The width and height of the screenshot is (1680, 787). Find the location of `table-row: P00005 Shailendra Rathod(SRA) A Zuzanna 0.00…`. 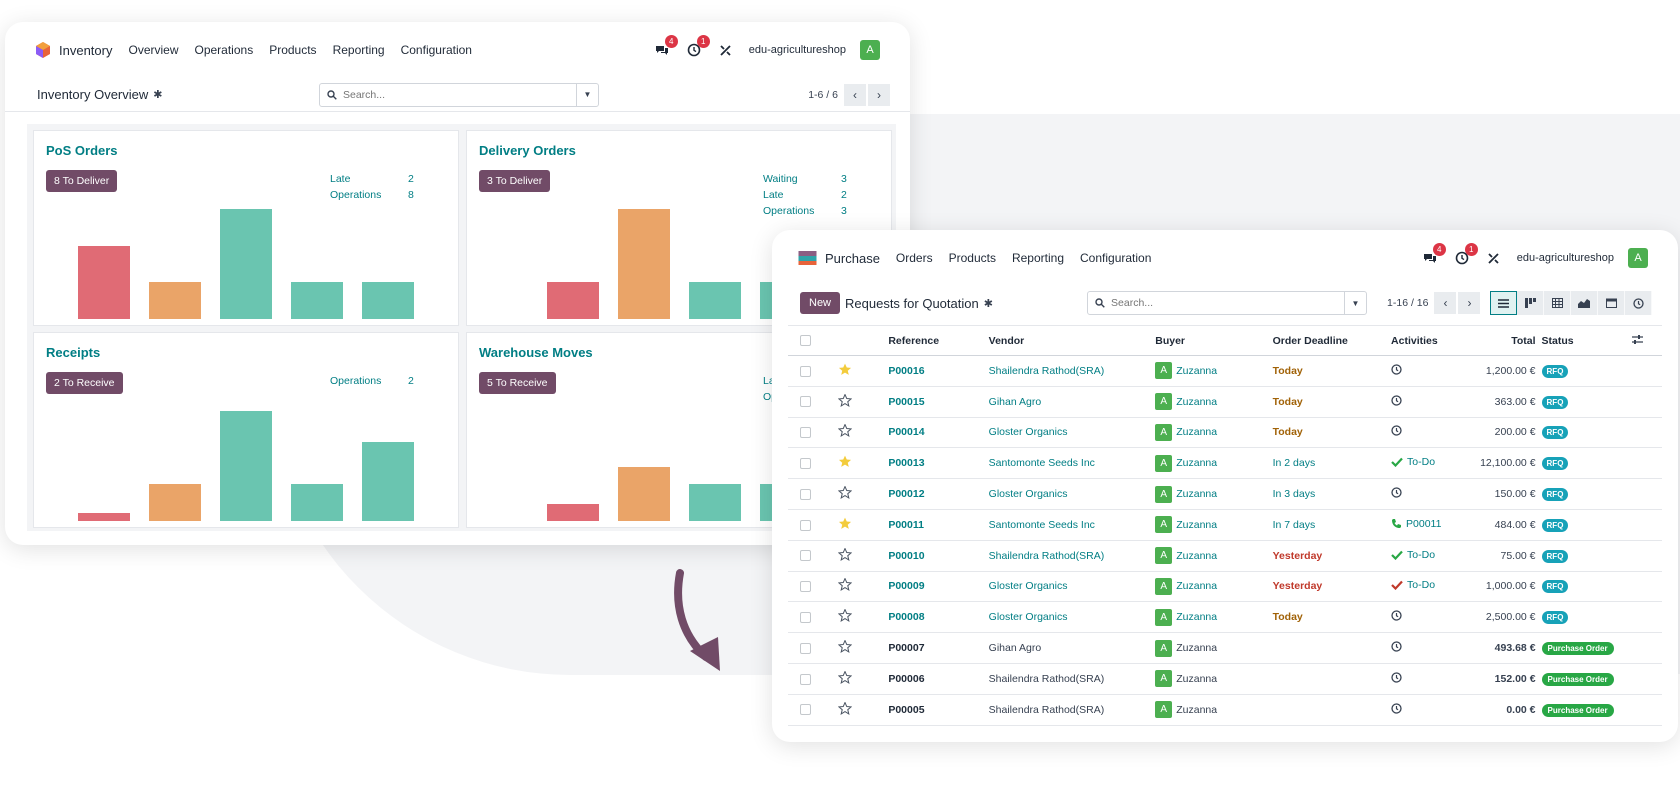

table-row: P00005 Shailendra Rathod(SRA) A Zuzanna 0.00… is located at coordinates (1225, 710).